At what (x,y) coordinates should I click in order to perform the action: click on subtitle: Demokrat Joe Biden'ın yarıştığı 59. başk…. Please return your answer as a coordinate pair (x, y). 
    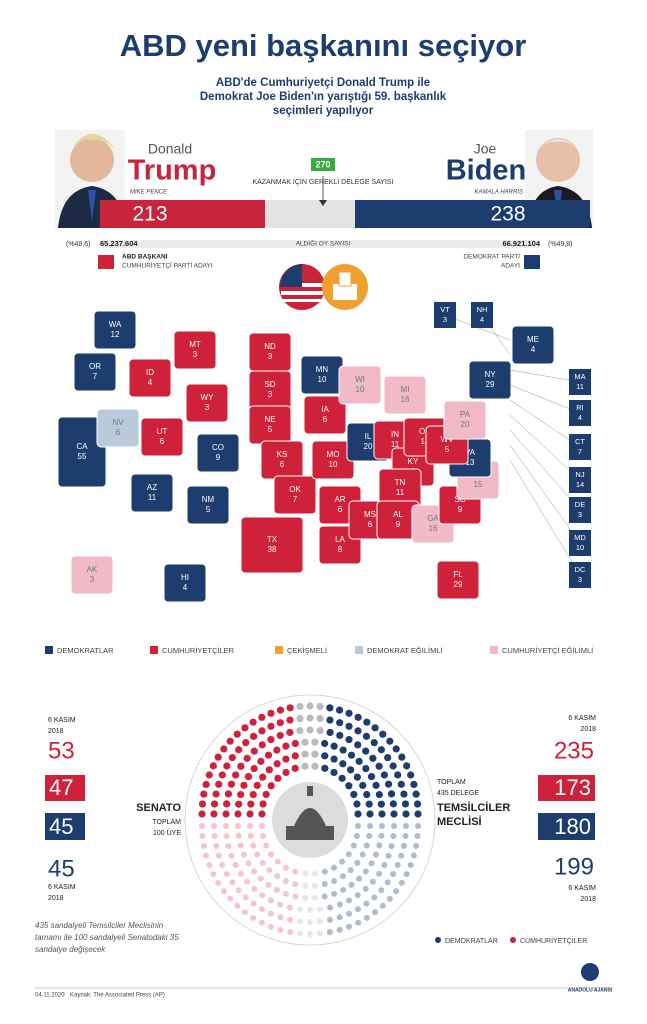
    Looking at the image, I should click on (323, 97).